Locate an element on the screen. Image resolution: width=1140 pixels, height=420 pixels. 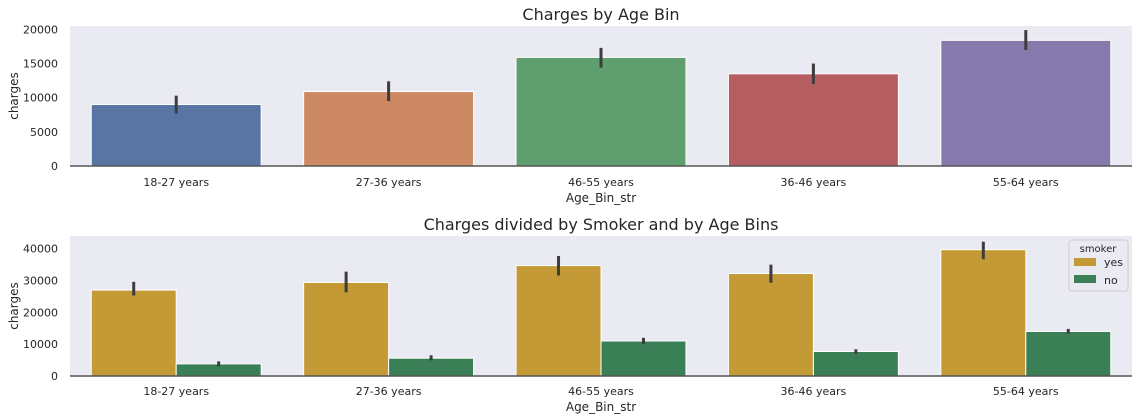
chart-2-y-ticks: 0 10000 20000 30000 40000 is located at coordinates (40, 313).